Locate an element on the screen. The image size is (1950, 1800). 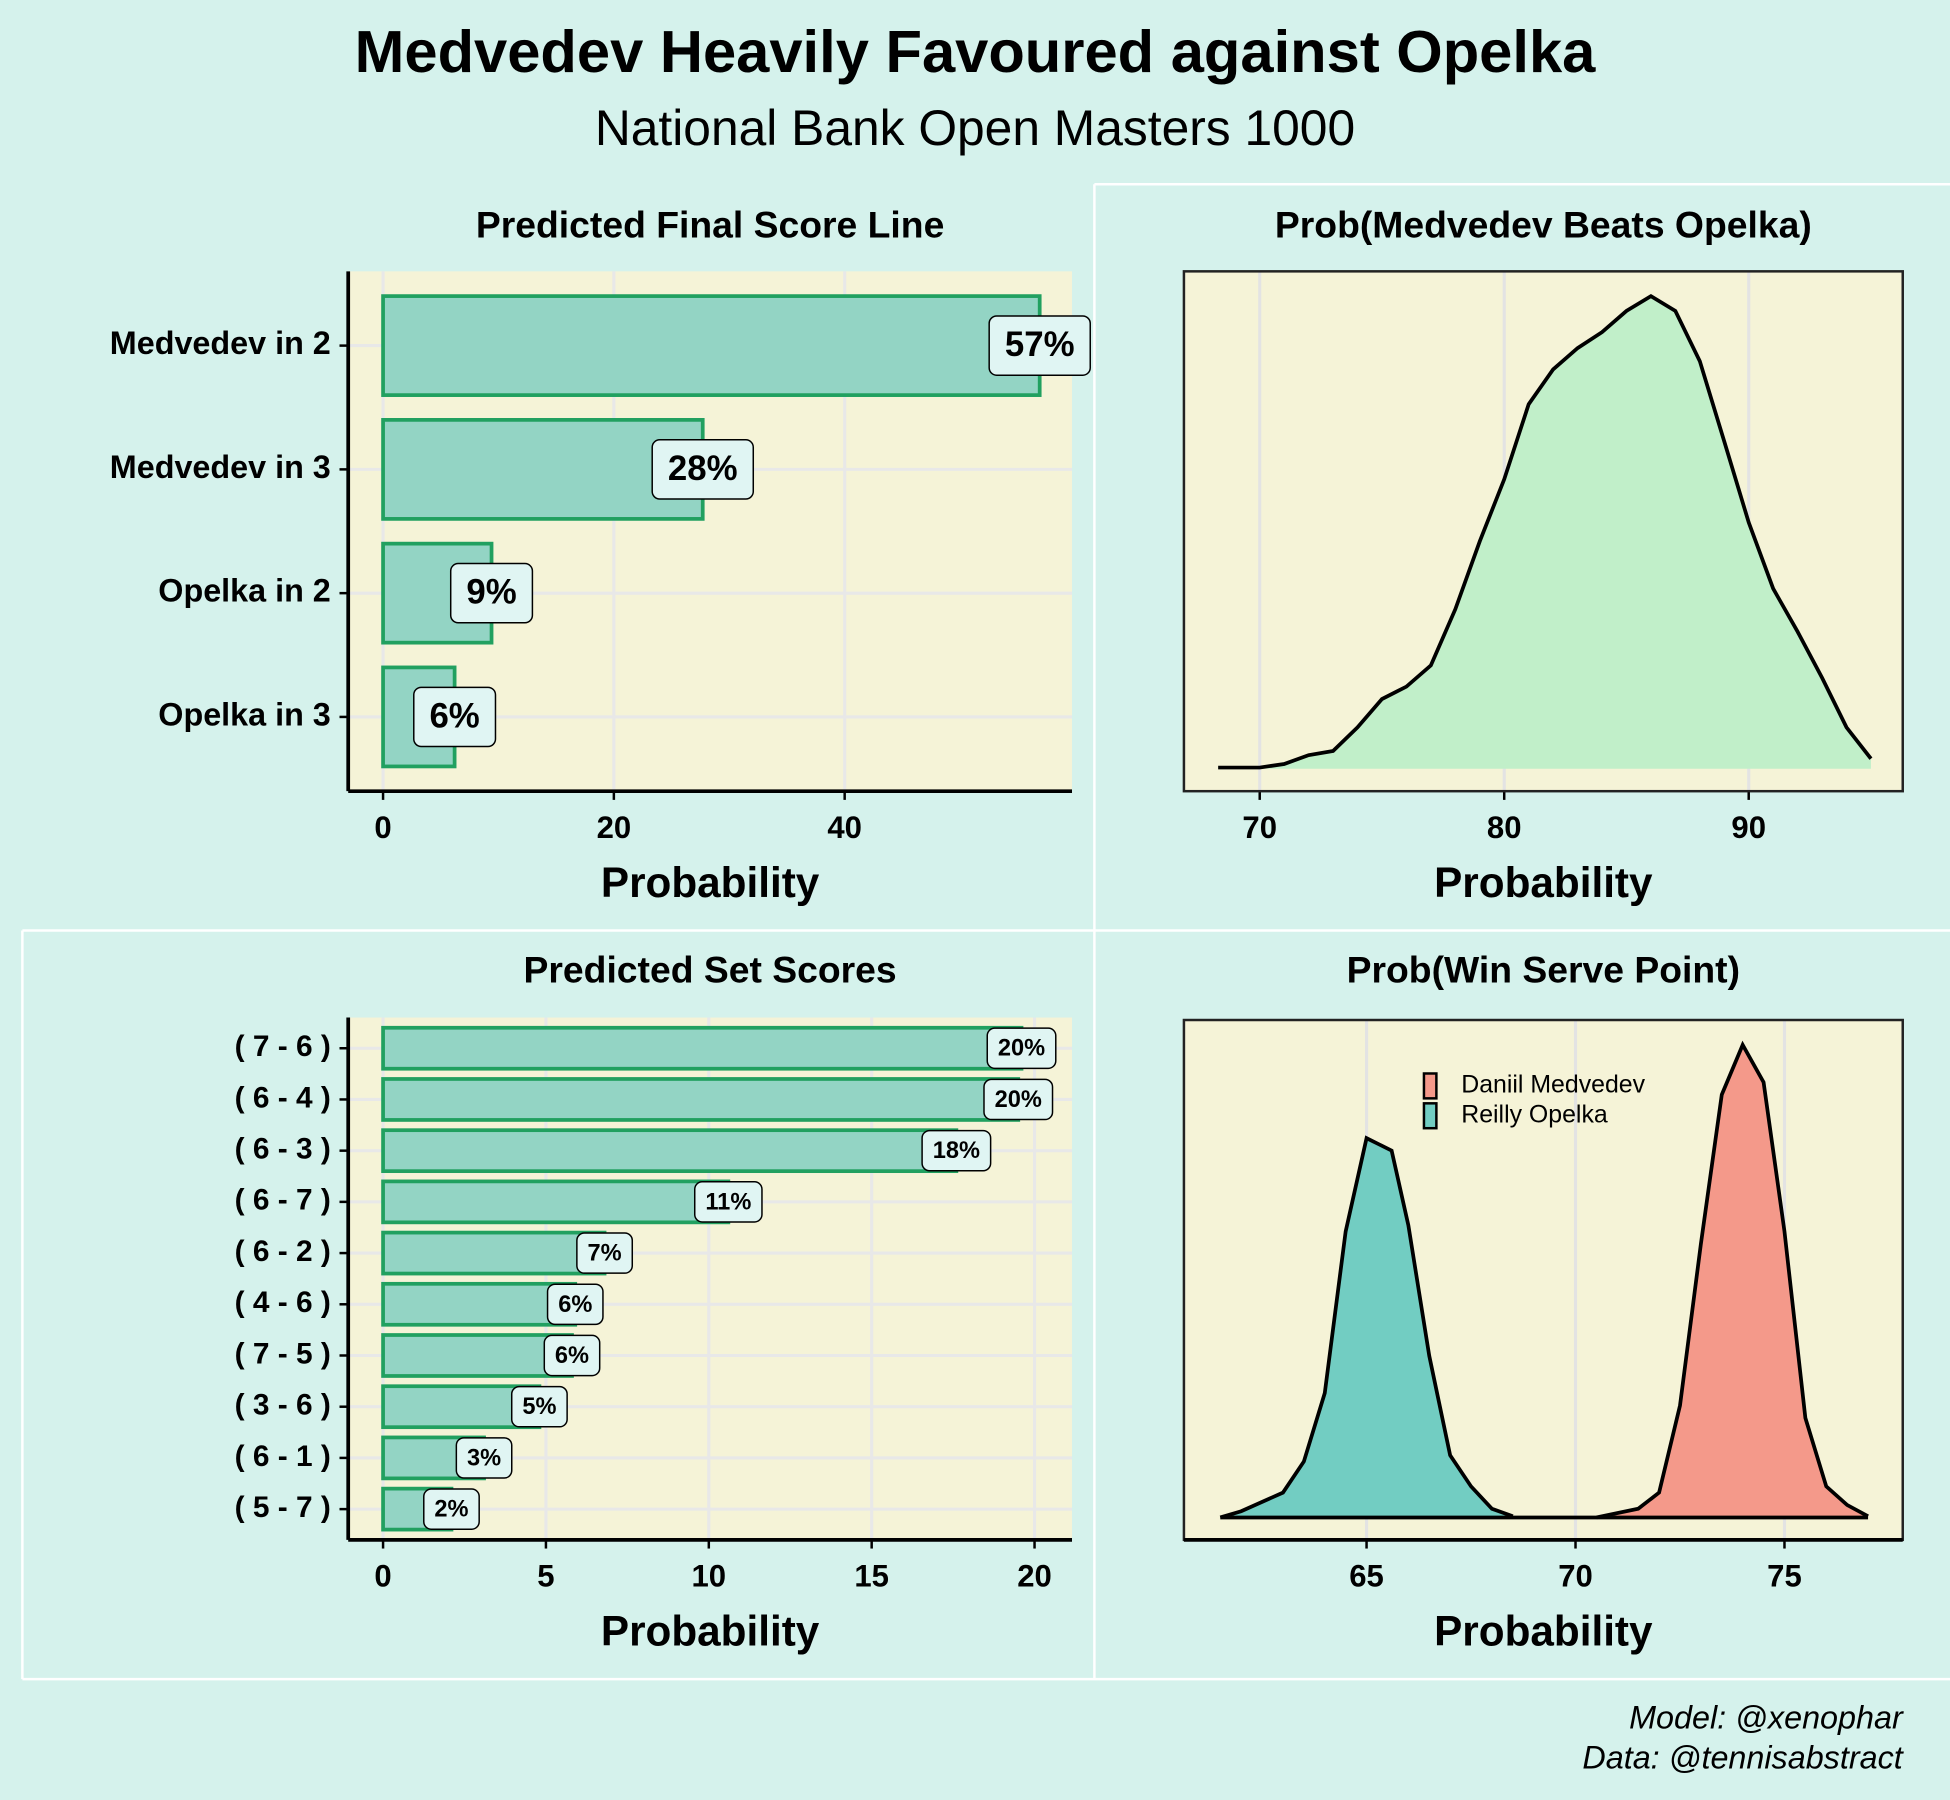
y-tick-label: Medvedev in 3 is located at coordinates (220, 467).